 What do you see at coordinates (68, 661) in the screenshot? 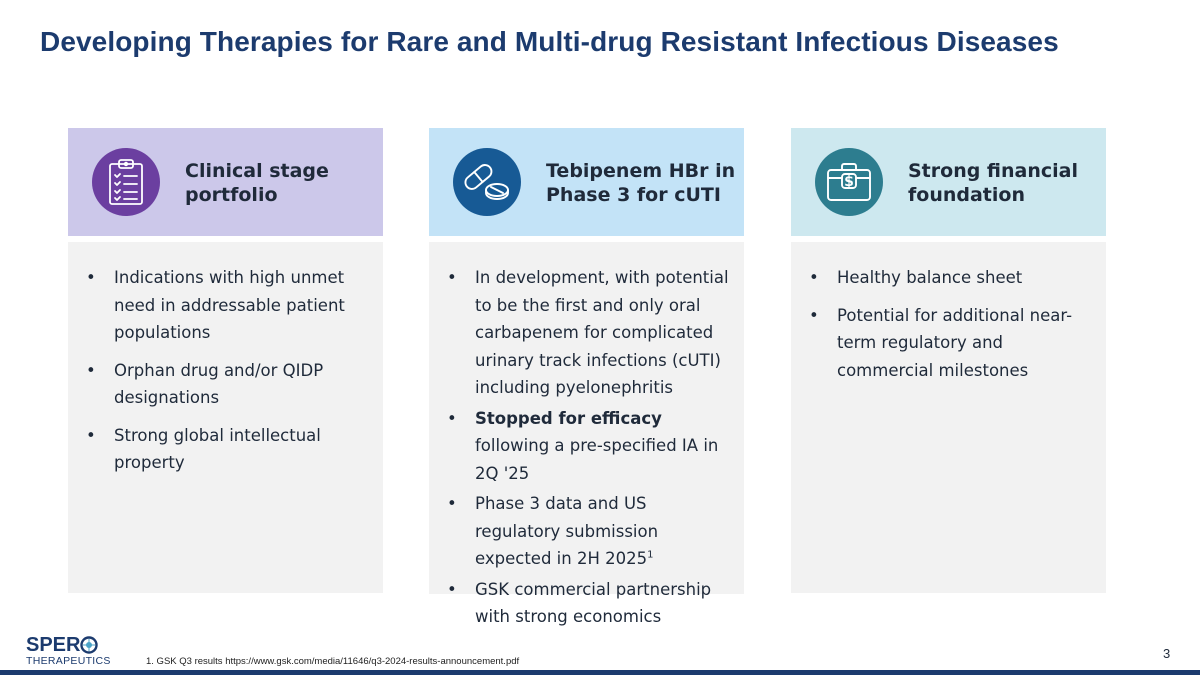
I see `logo-subtitle: THERAPEUTICS` at bounding box center [68, 661].